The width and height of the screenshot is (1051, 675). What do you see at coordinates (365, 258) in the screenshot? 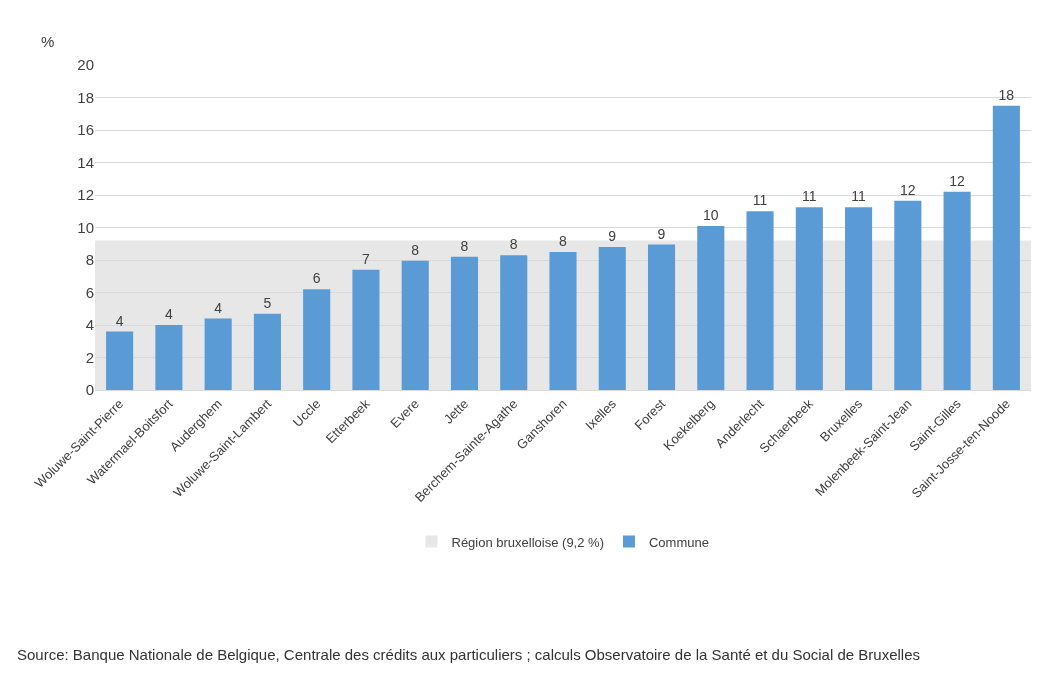
I see `data-label: 7` at bounding box center [365, 258].